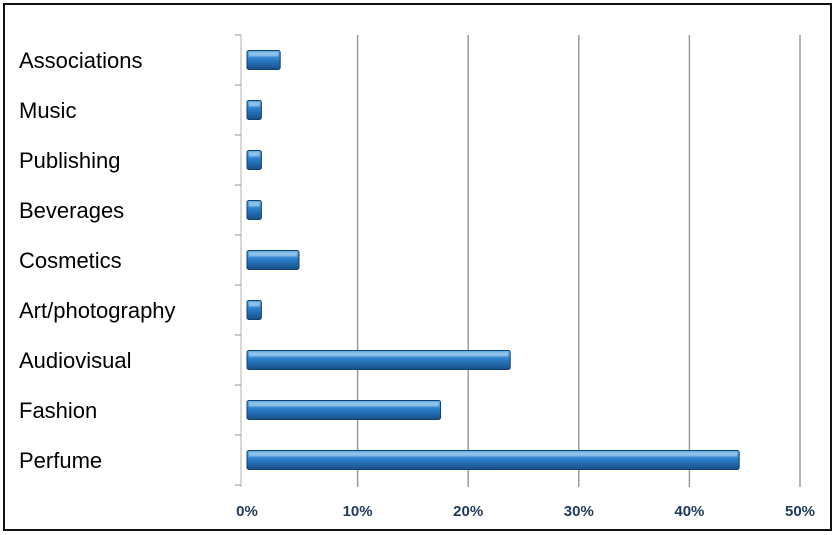 This screenshot has height=535, width=837. I want to click on category-axis, so click(238, 260).